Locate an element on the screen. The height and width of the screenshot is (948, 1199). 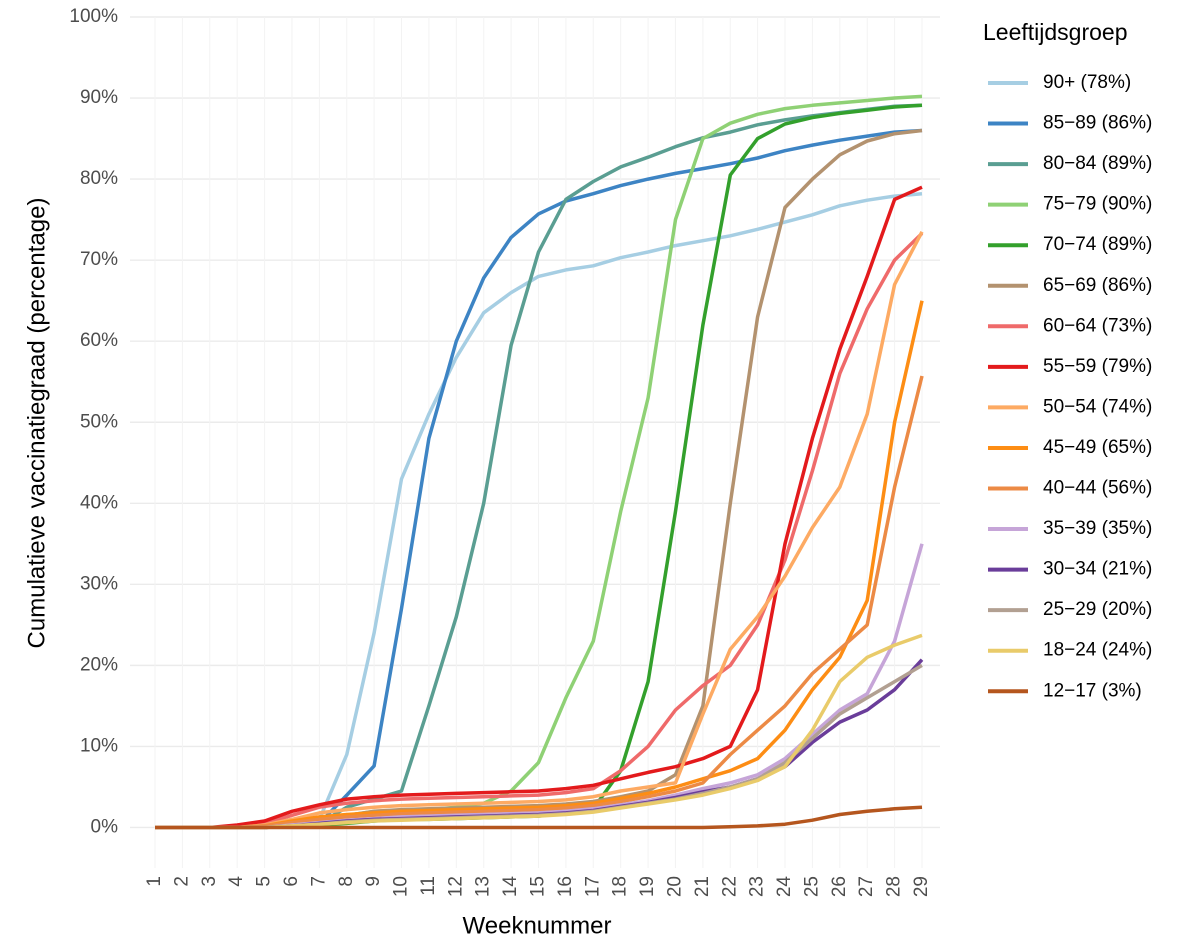
x-tick-label: 7 is located at coordinates (318, 881).